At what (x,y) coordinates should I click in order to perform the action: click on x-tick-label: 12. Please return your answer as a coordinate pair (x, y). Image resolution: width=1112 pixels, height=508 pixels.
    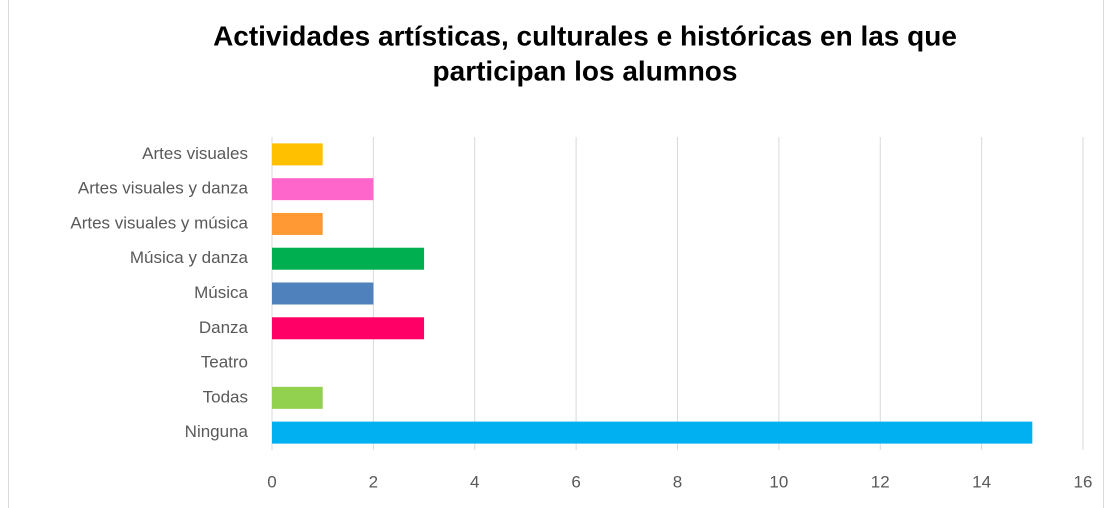
    Looking at the image, I should click on (880, 481).